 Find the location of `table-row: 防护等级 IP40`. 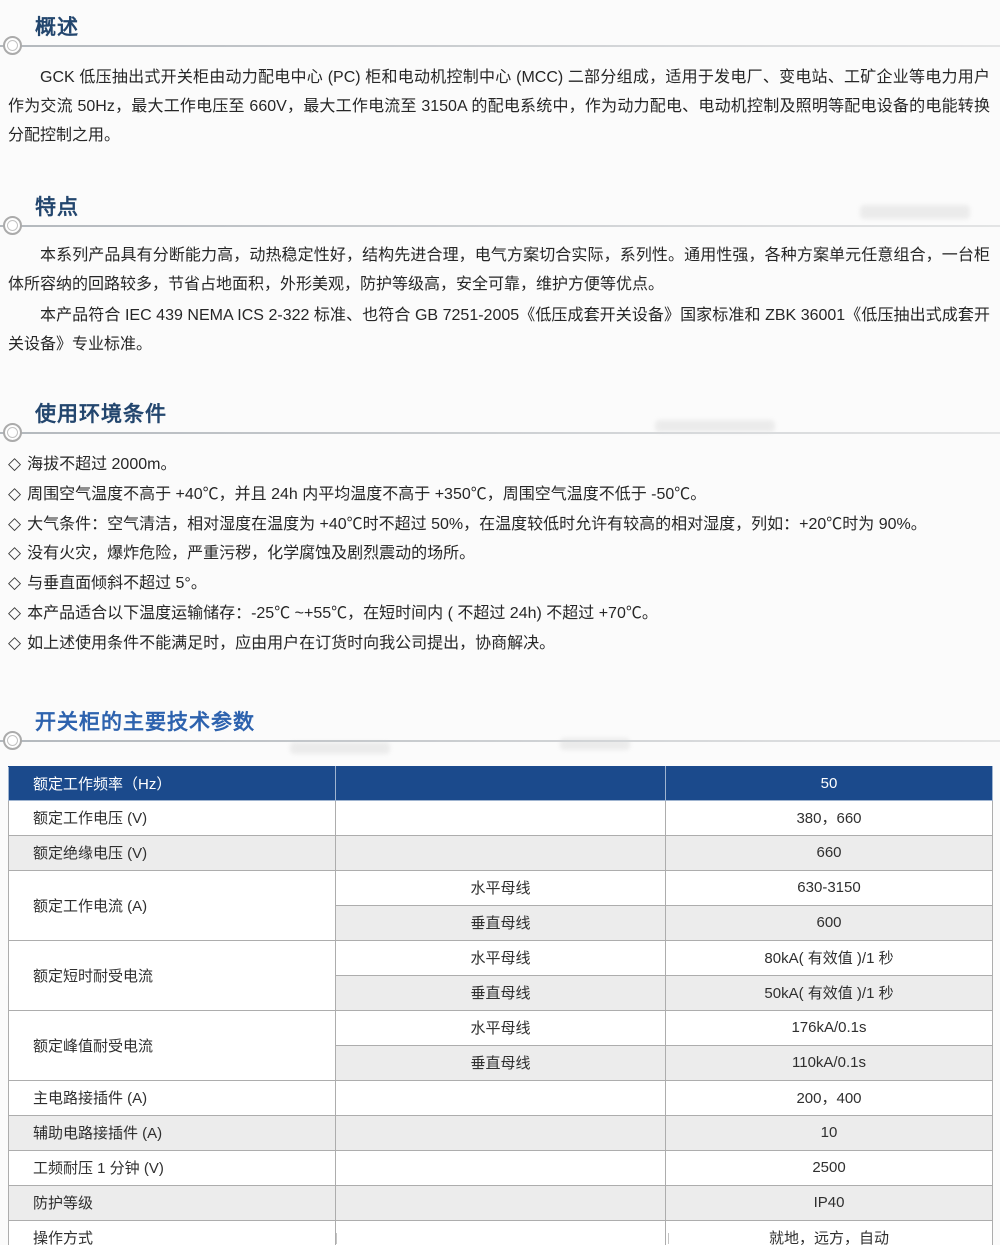

table-row: 防护等级 IP40 is located at coordinates (500, 1202).